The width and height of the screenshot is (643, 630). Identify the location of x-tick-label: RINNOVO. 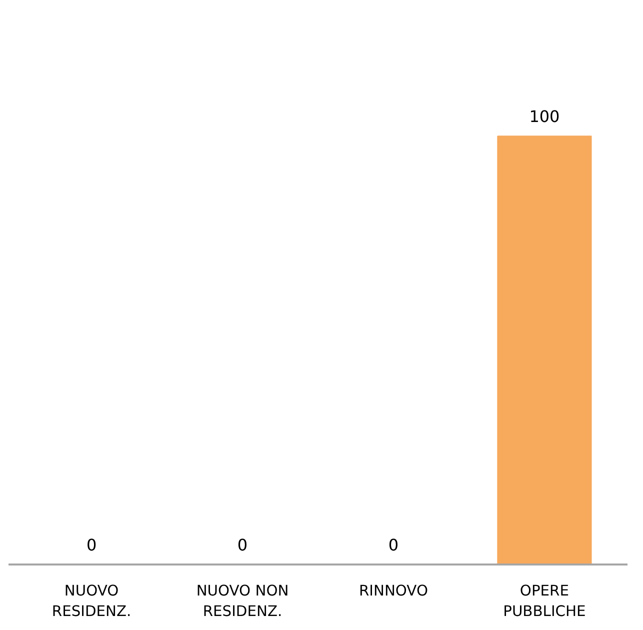
(393, 591).